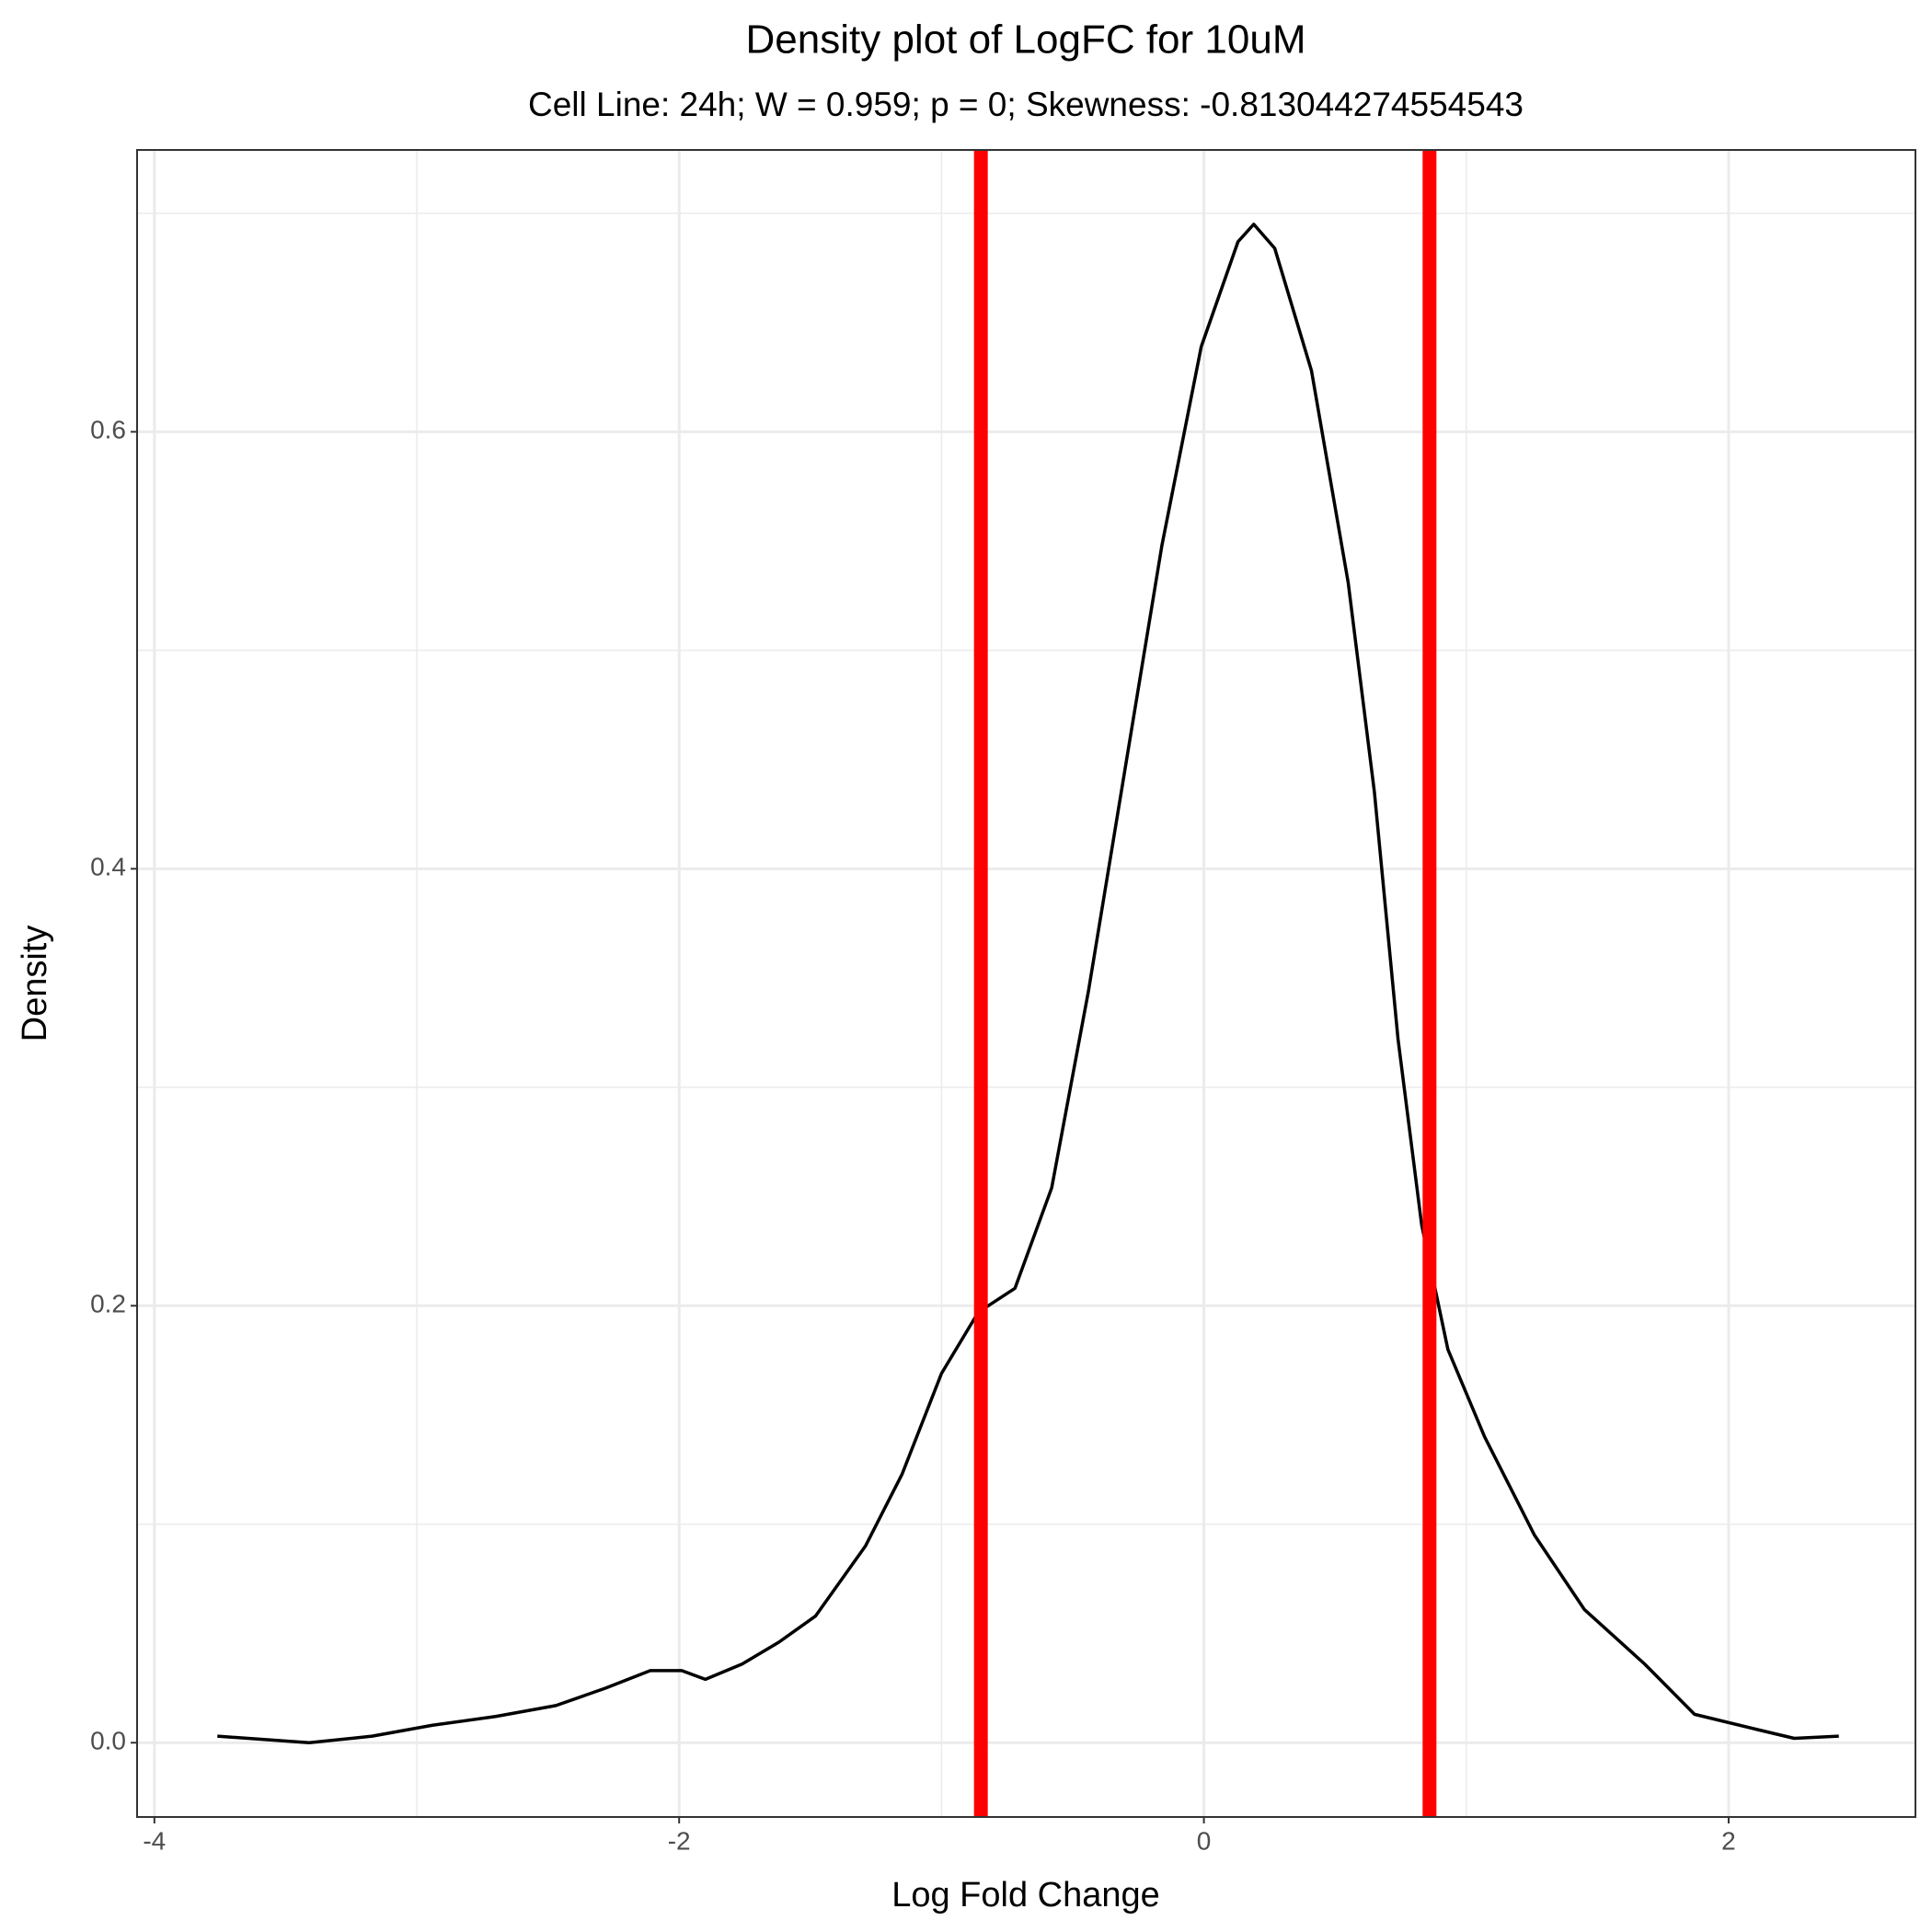  What do you see at coordinates (1025, 1895) in the screenshot?
I see `x-axis-label: Log Fold Change` at bounding box center [1025, 1895].